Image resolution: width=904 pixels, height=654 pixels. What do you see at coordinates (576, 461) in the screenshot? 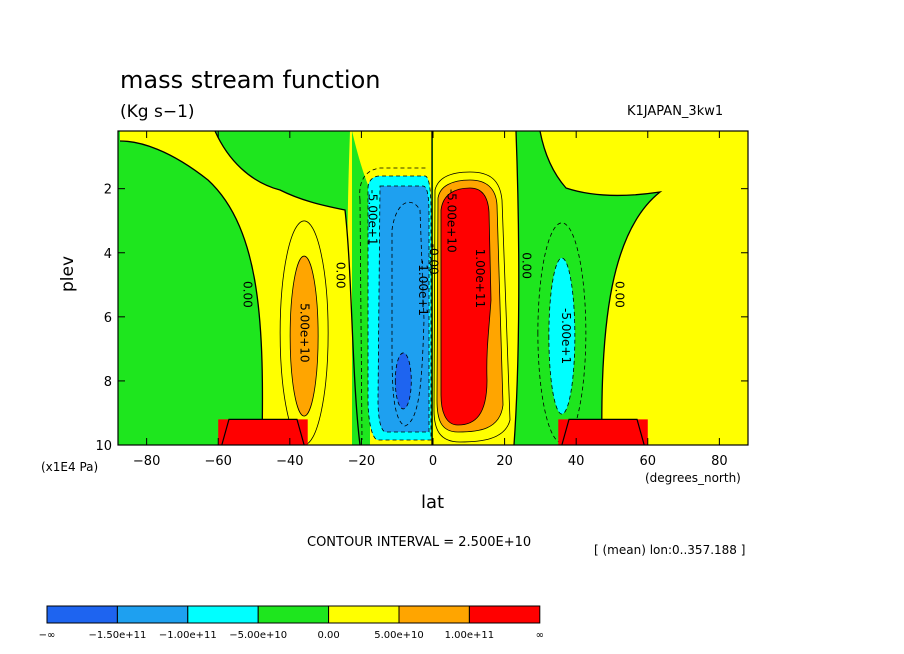
I see `x-tick-label: 40` at bounding box center [576, 461].